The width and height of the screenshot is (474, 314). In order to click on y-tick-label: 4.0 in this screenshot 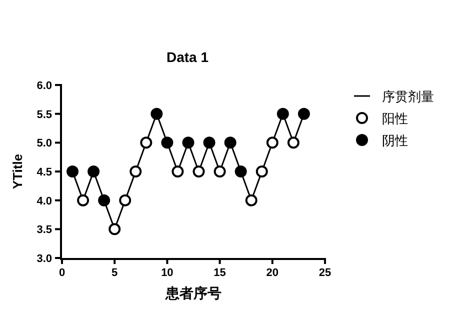, I will do `click(44, 201)`.